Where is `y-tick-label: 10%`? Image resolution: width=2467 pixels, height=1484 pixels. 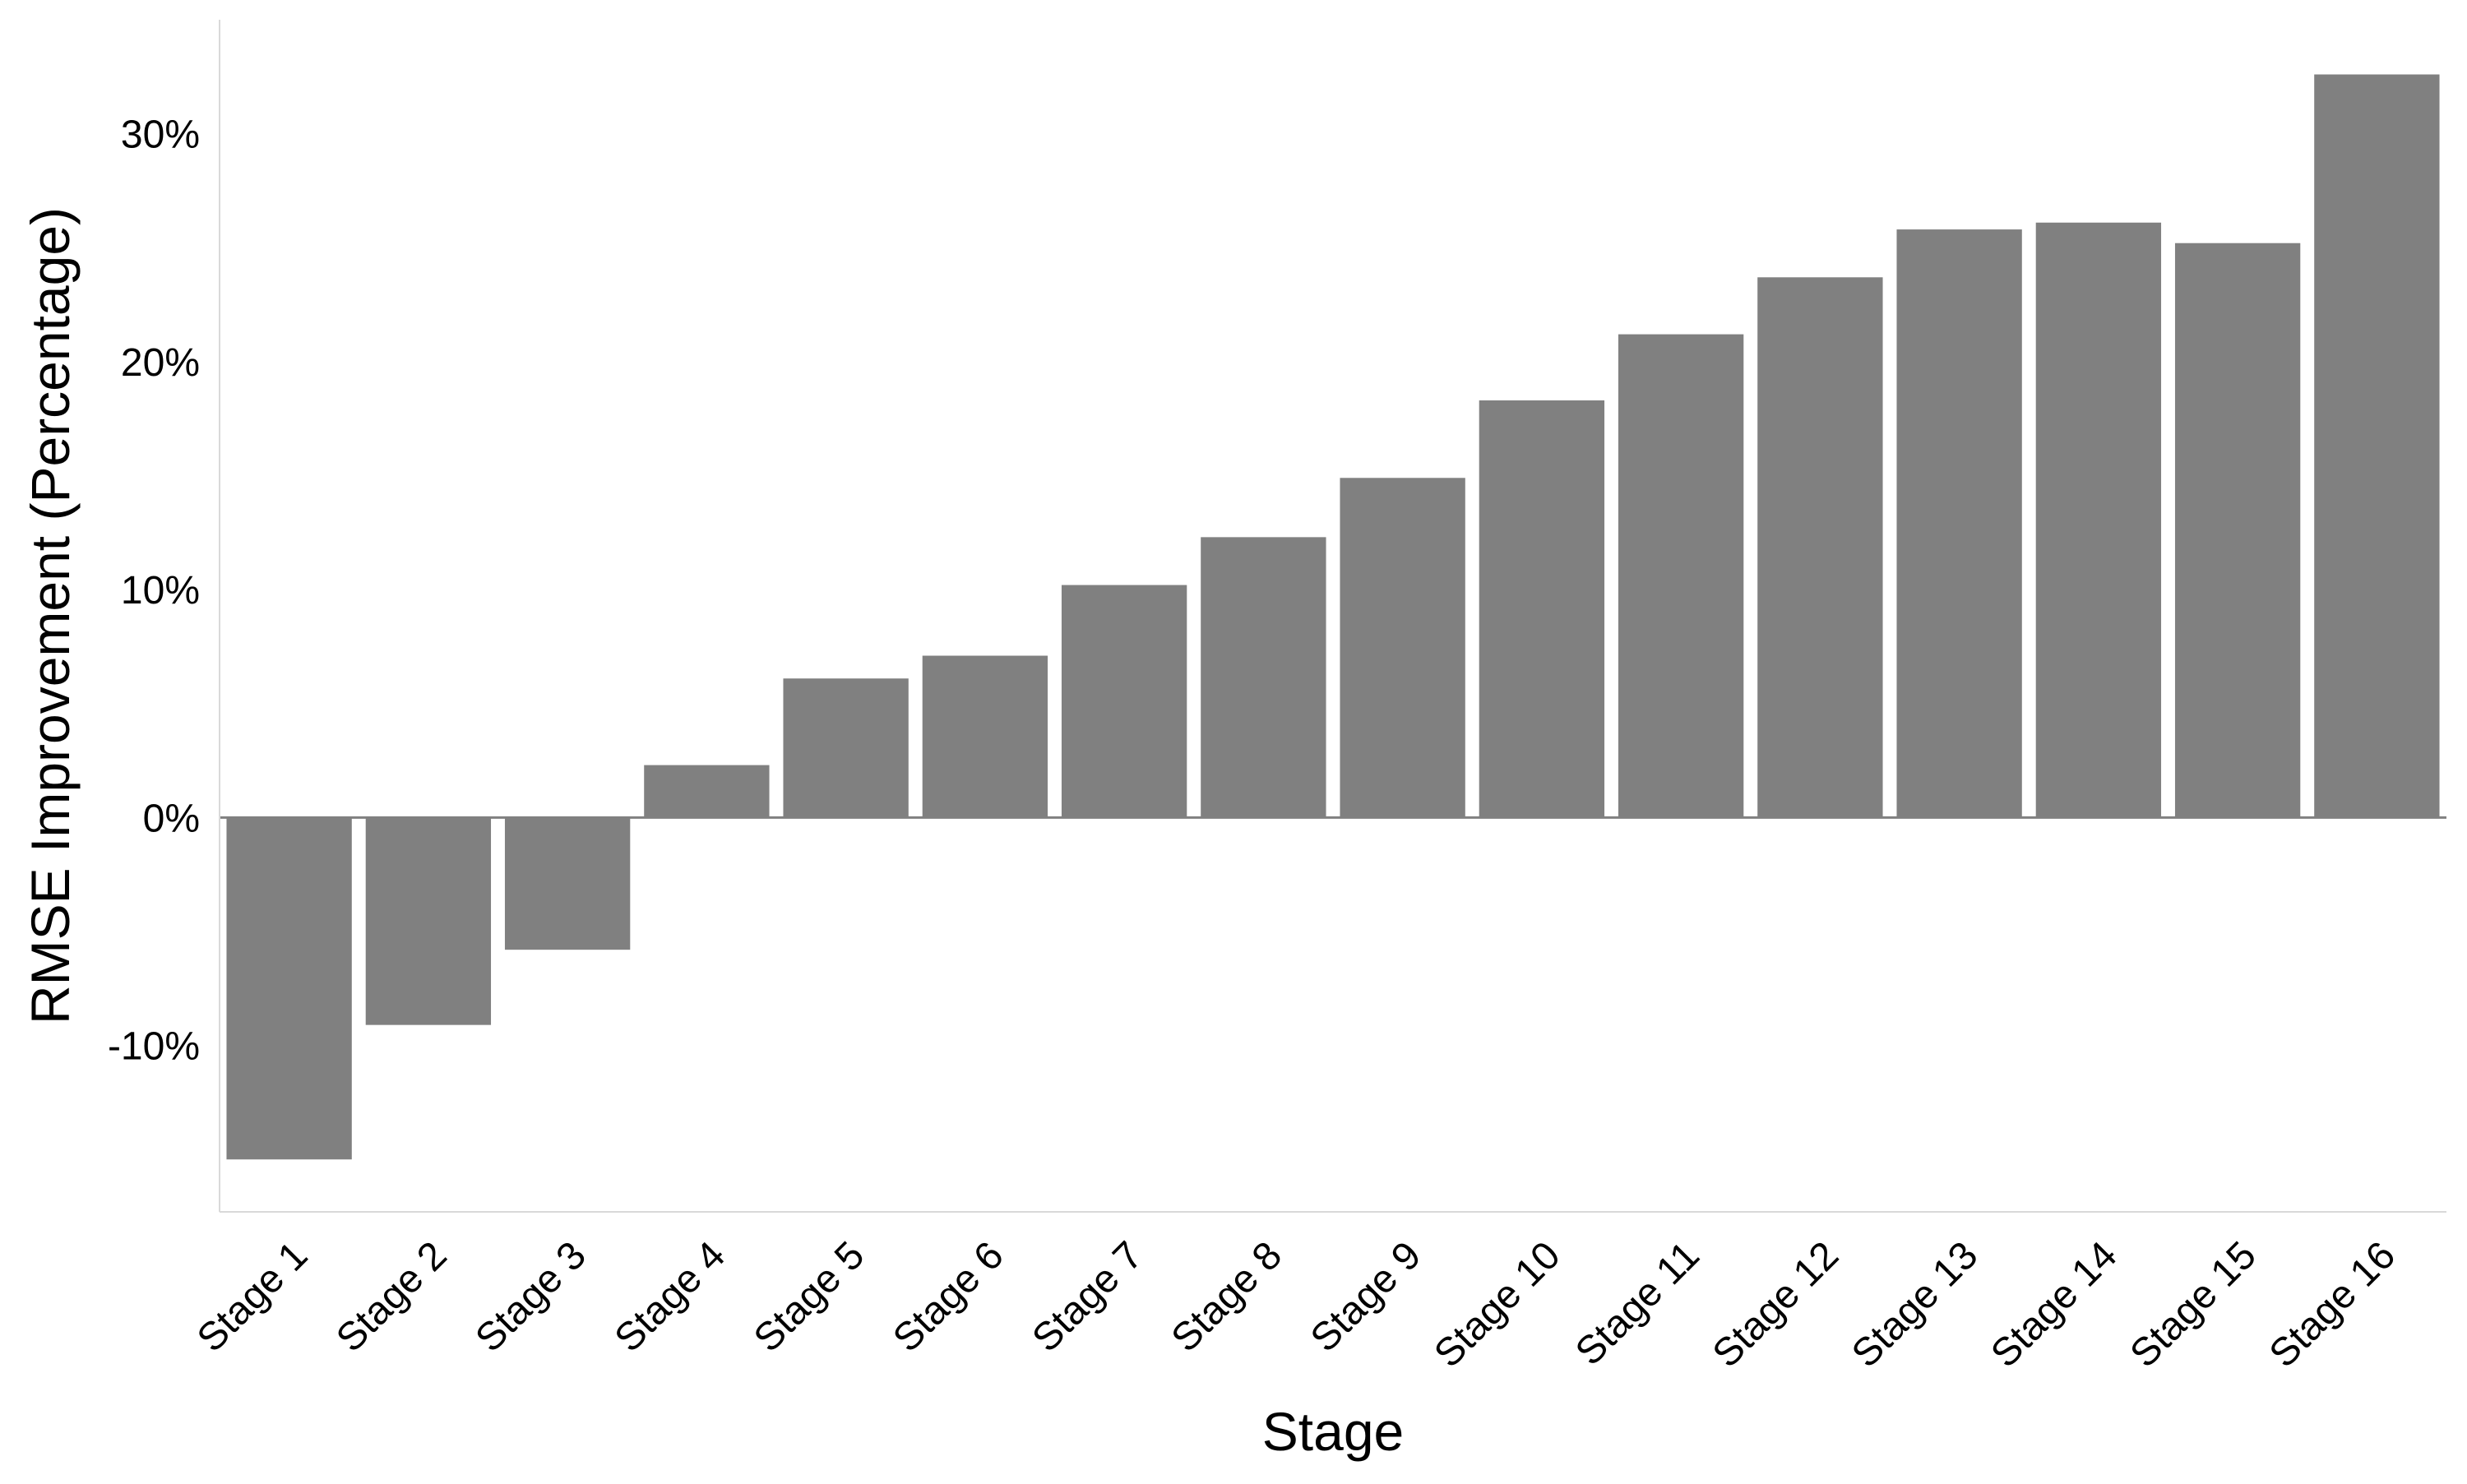 y-tick-label: 10% is located at coordinates (160, 591).